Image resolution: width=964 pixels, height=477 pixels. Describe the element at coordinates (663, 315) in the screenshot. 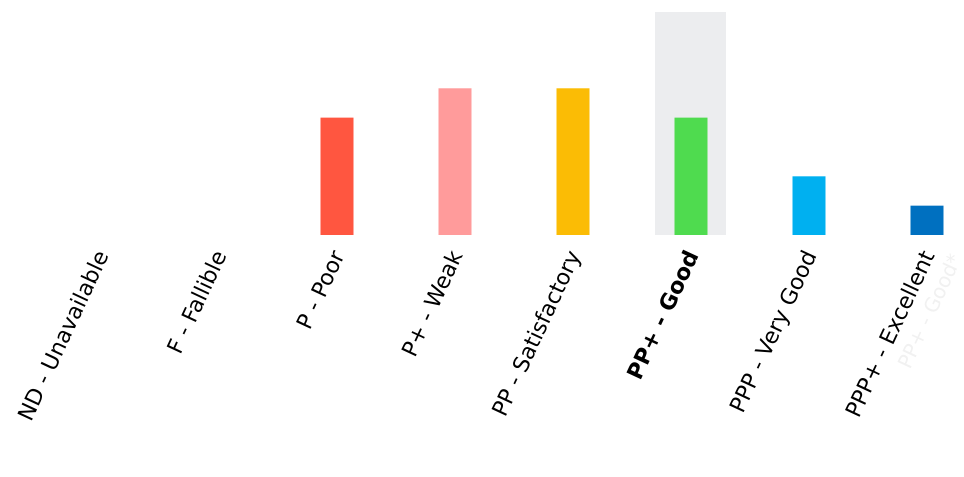

I see `x-tick-label: PP+ - Good` at that location.